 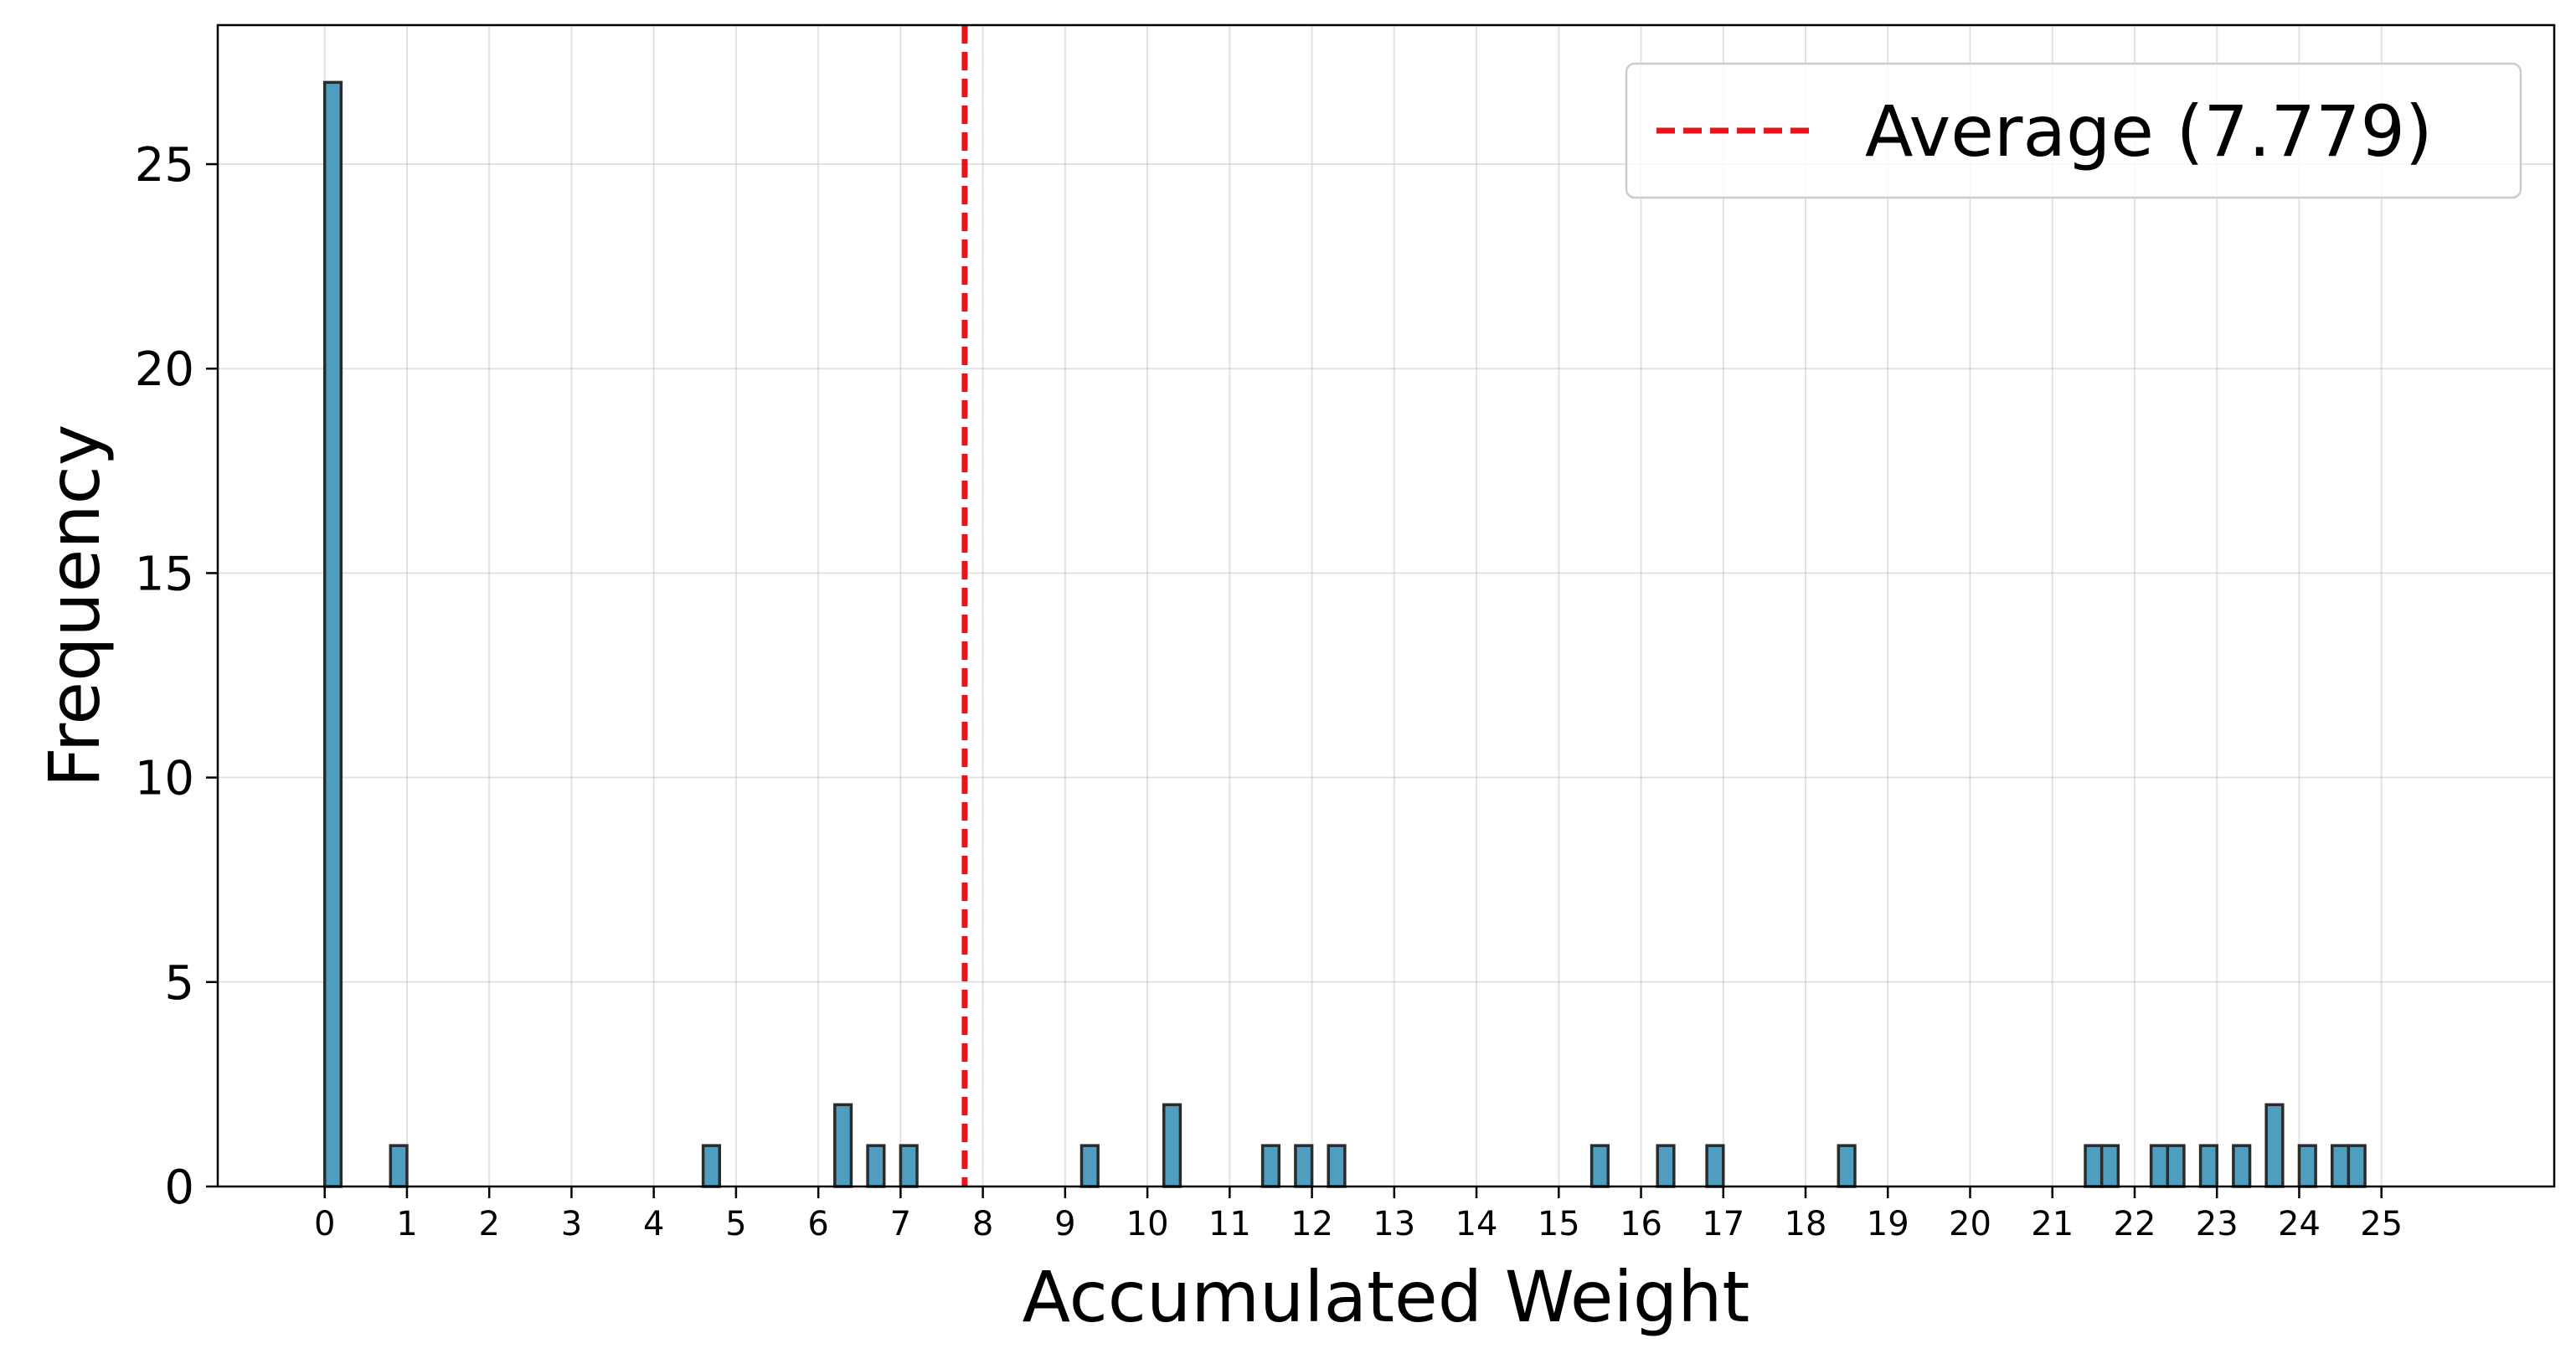 What do you see at coordinates (164, 779) in the screenshot?
I see `y-tick-label: 10` at bounding box center [164, 779].